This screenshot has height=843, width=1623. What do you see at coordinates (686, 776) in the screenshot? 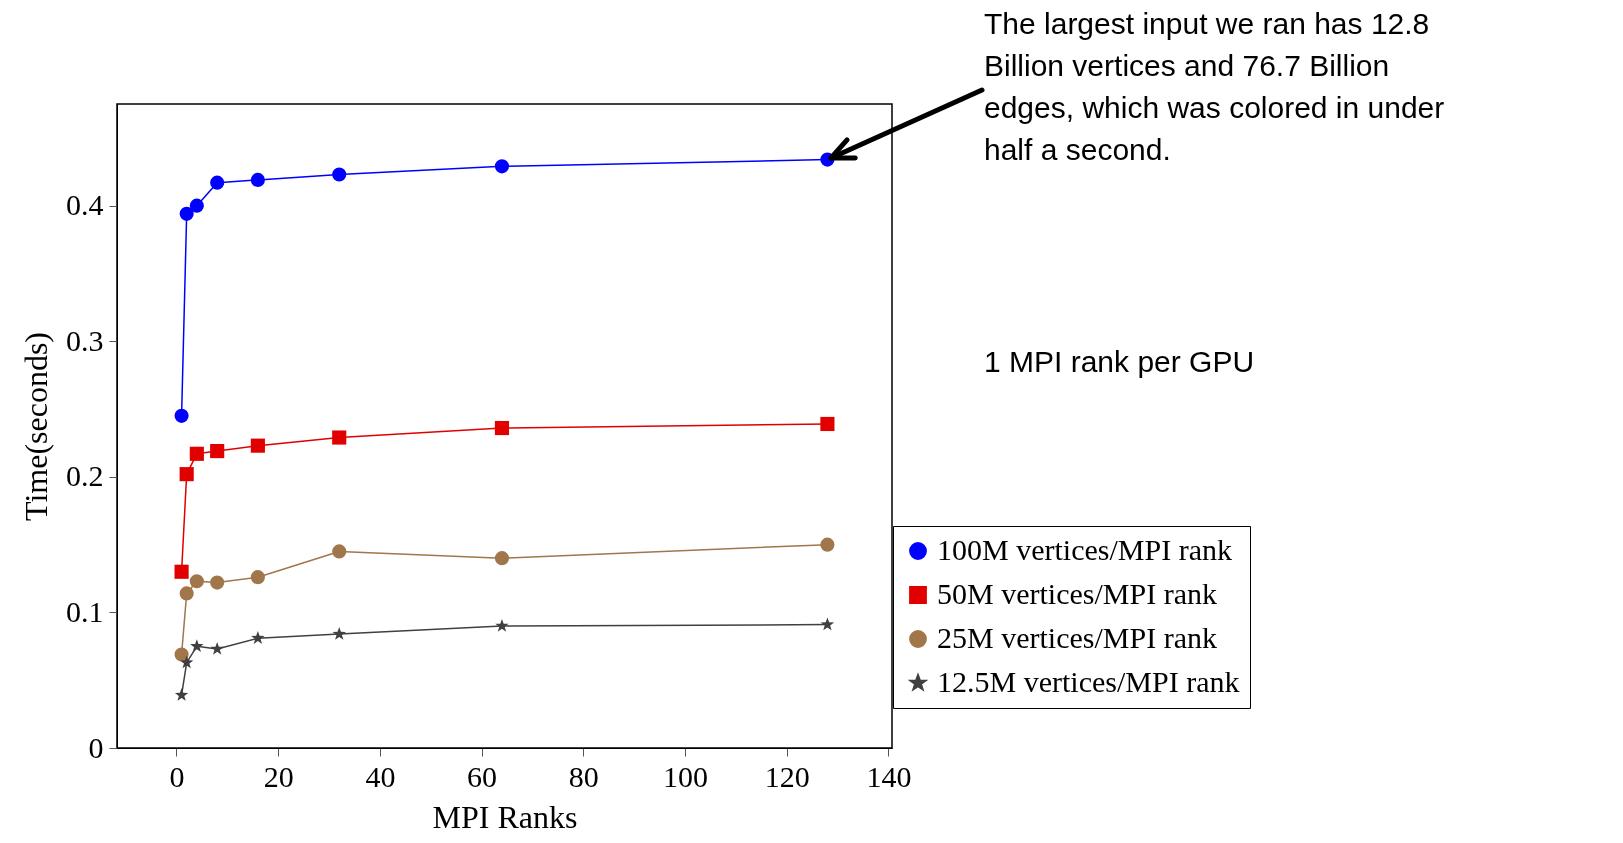
I see `x-tick-label: 100` at bounding box center [686, 776].